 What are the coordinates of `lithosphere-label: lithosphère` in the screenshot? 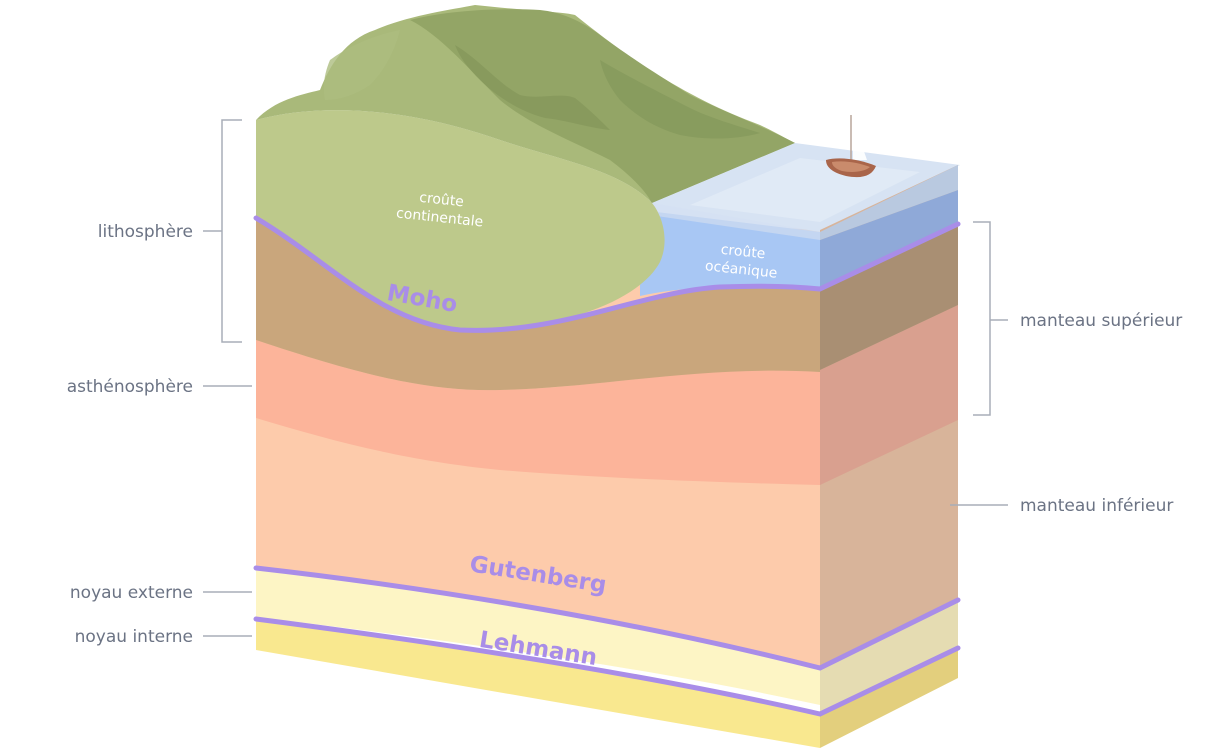 It's located at (145, 232).